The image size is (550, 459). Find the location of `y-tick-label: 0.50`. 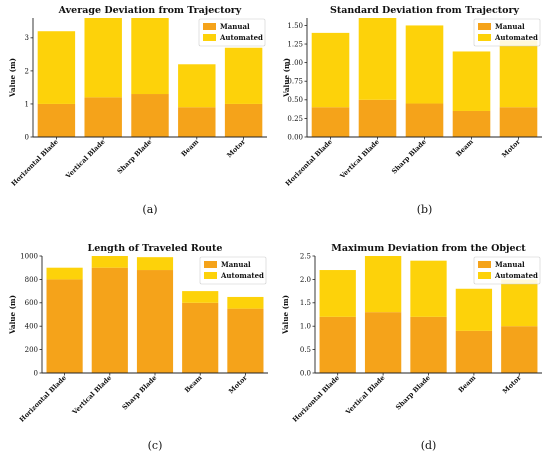

y-tick-label: 0.50 is located at coordinates (295, 100).